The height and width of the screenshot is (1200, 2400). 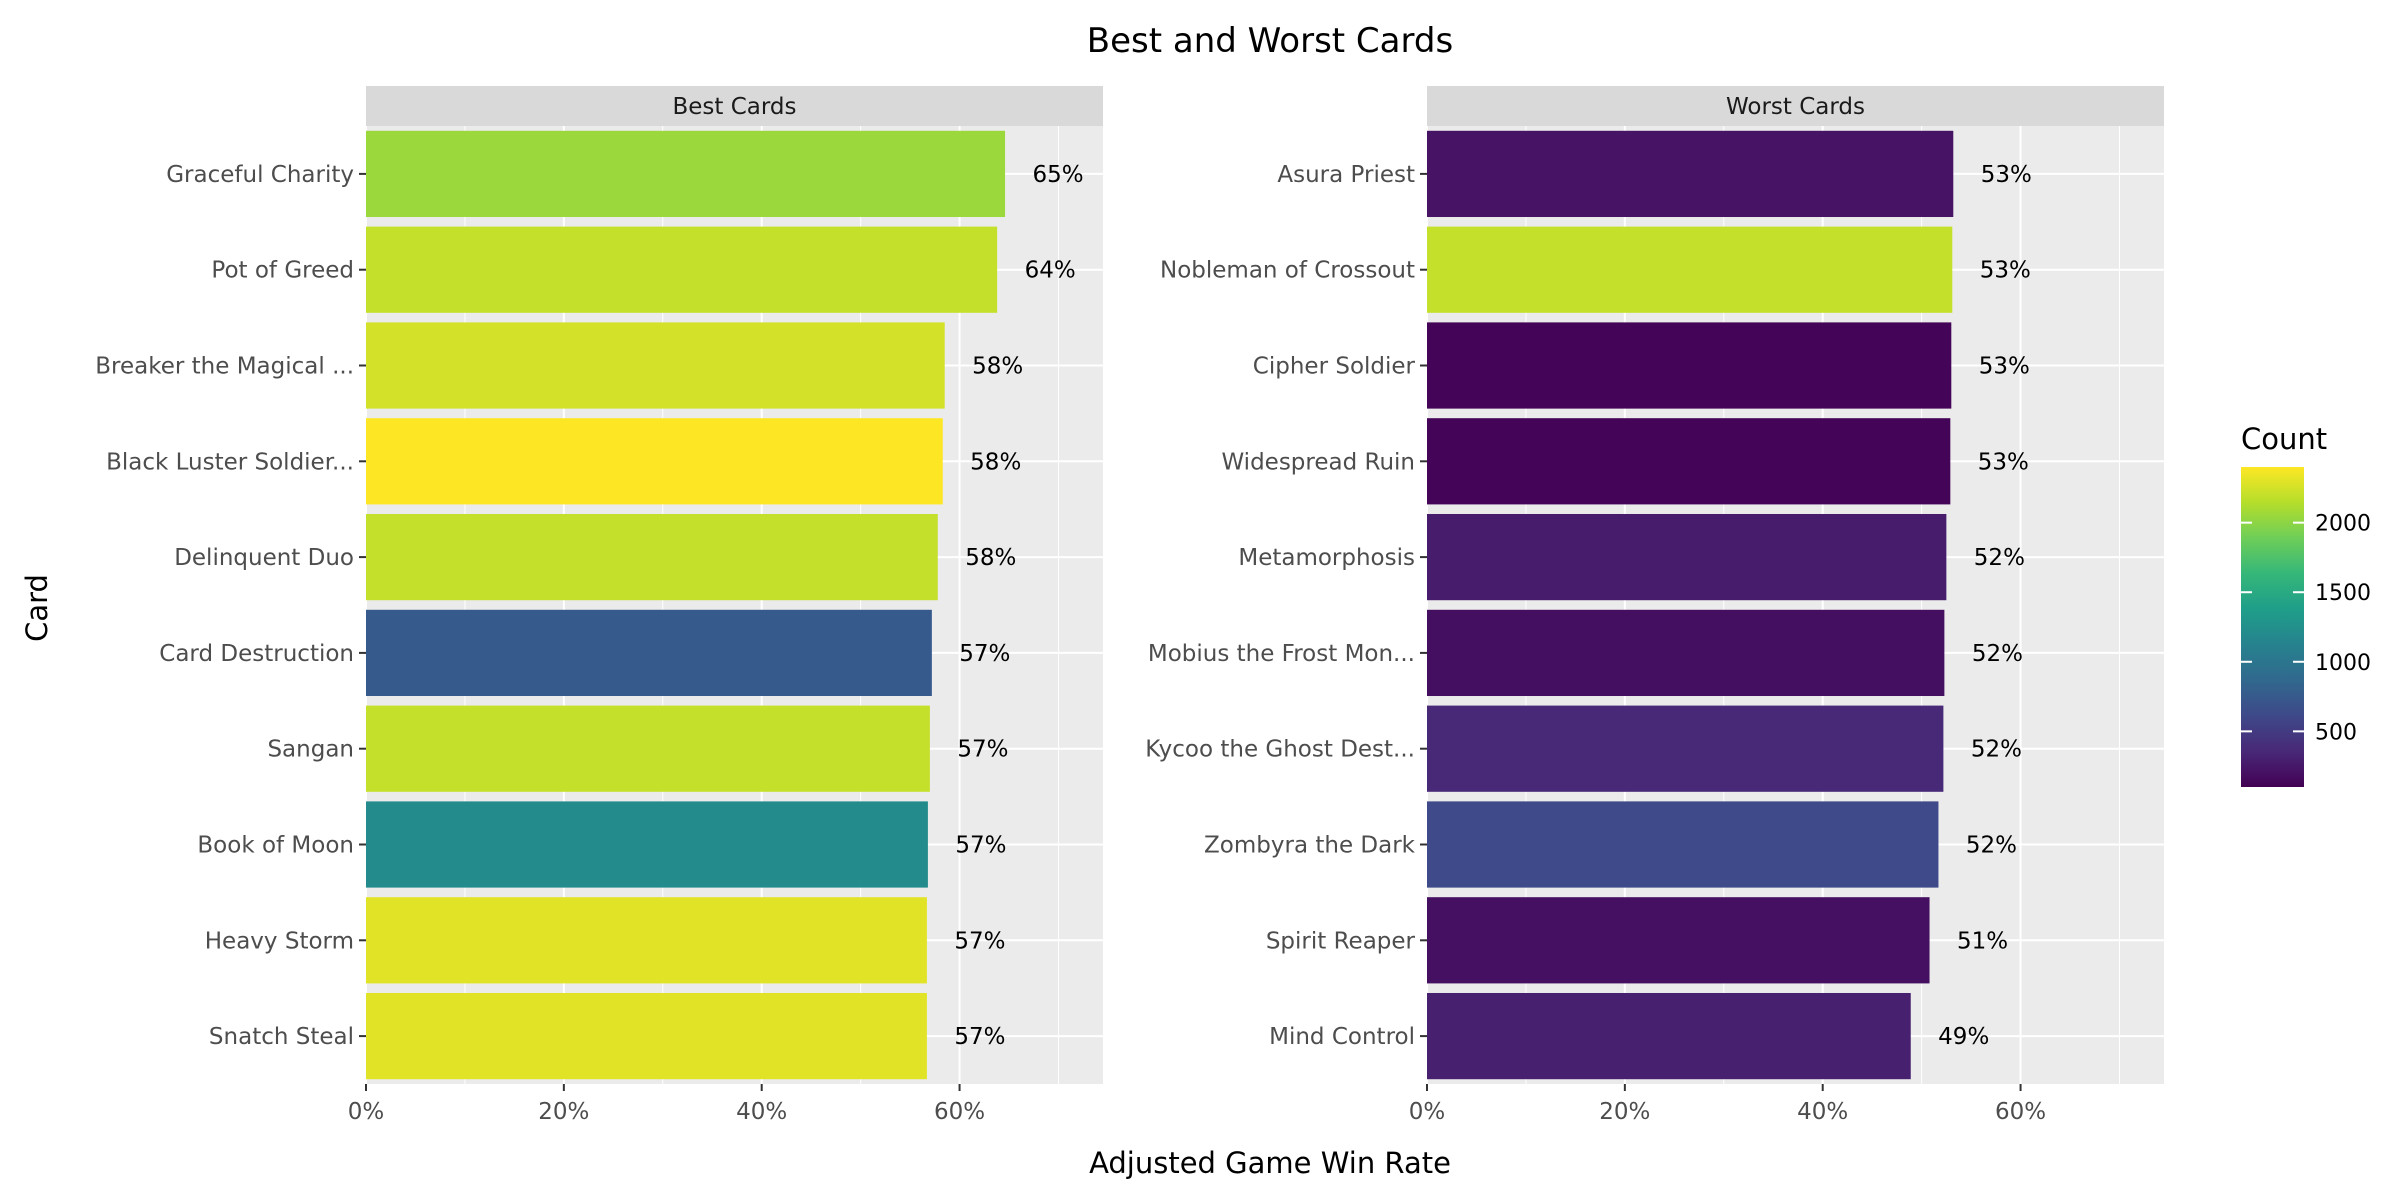 I want to click on data-label: 51%, so click(x=1982, y=941).